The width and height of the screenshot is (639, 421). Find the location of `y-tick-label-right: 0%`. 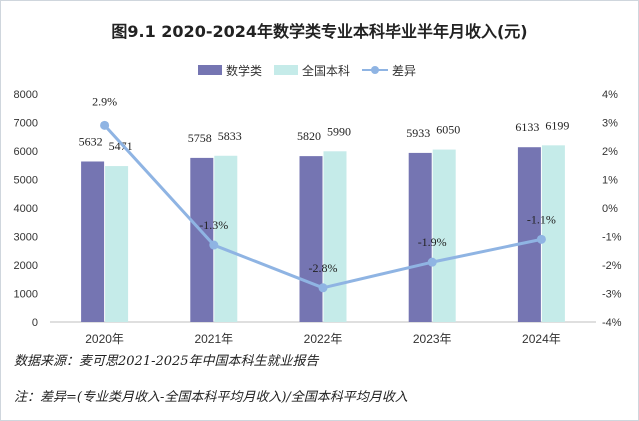

y-tick-label-right: 0% is located at coordinates (610, 209).